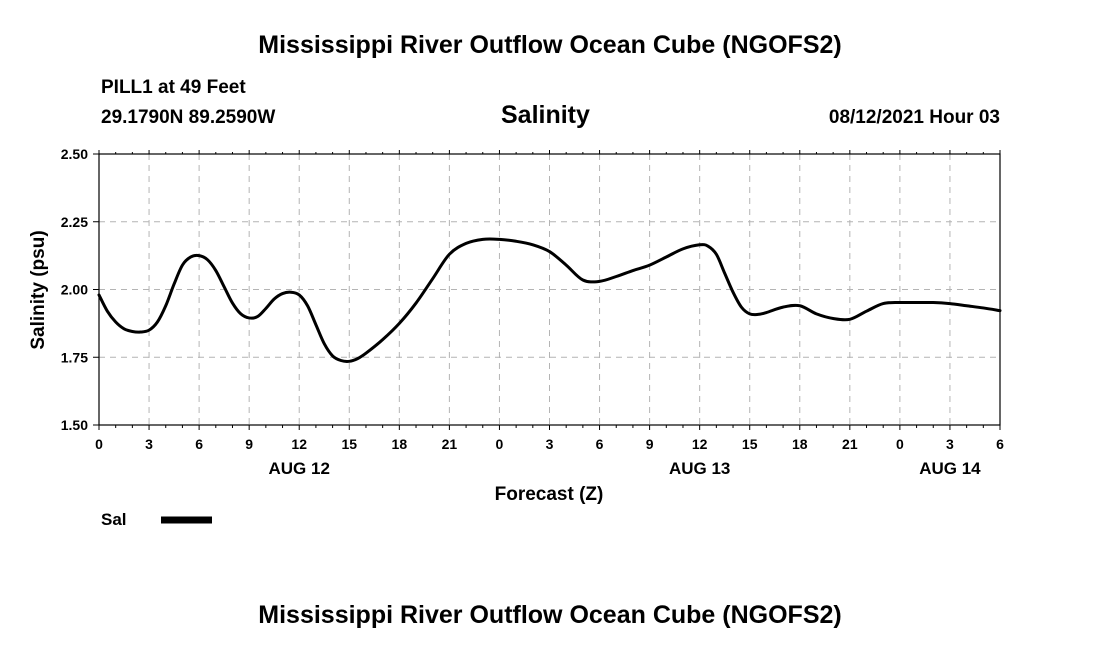 Image resolution: width=1100 pixels, height=650 pixels. What do you see at coordinates (299, 468) in the screenshot?
I see `date-label: AUG 12` at bounding box center [299, 468].